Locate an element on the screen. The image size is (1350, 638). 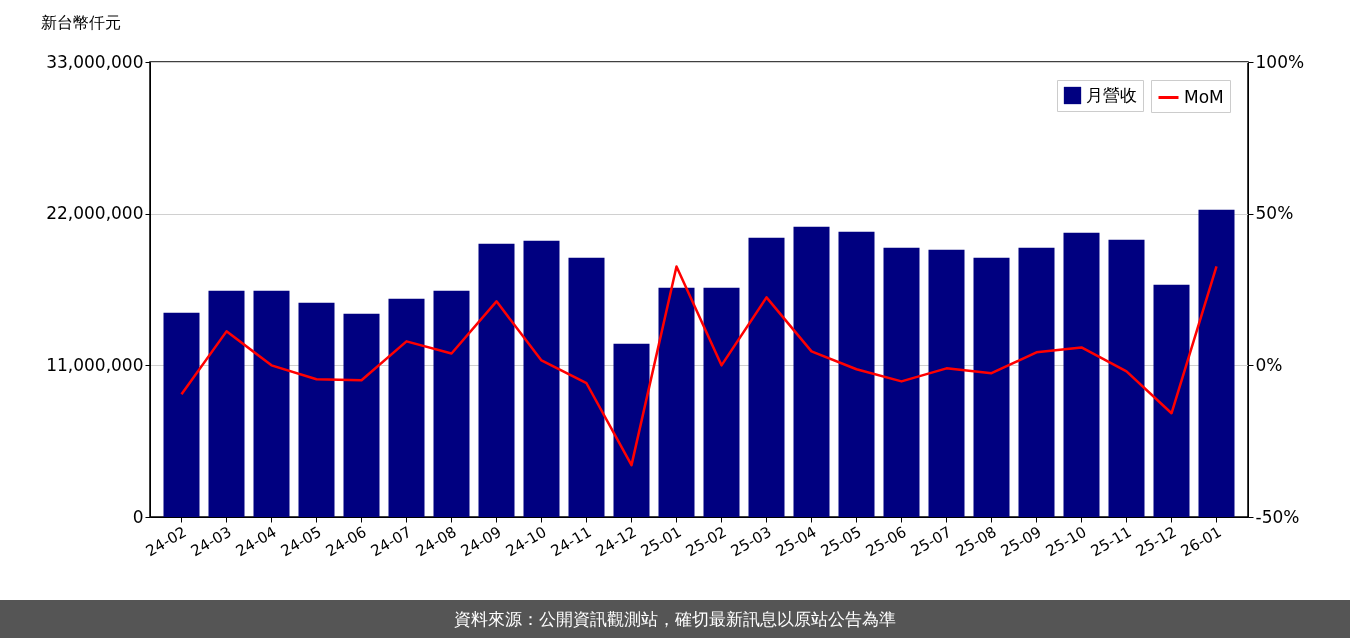
y-axis-title: 新台幣仟元 is located at coordinates (80, 22).